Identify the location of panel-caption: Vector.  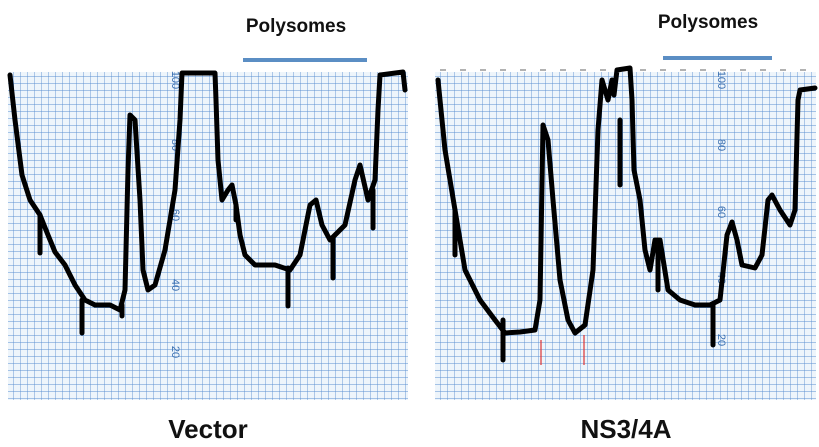
(208, 429).